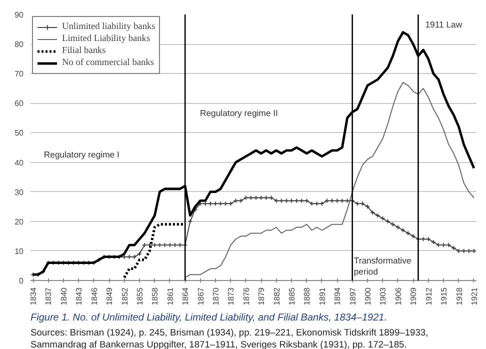 The image size is (486, 349). Describe the element at coordinates (246, 296) in the screenshot. I see `x-tick-label: 1876` at that location.